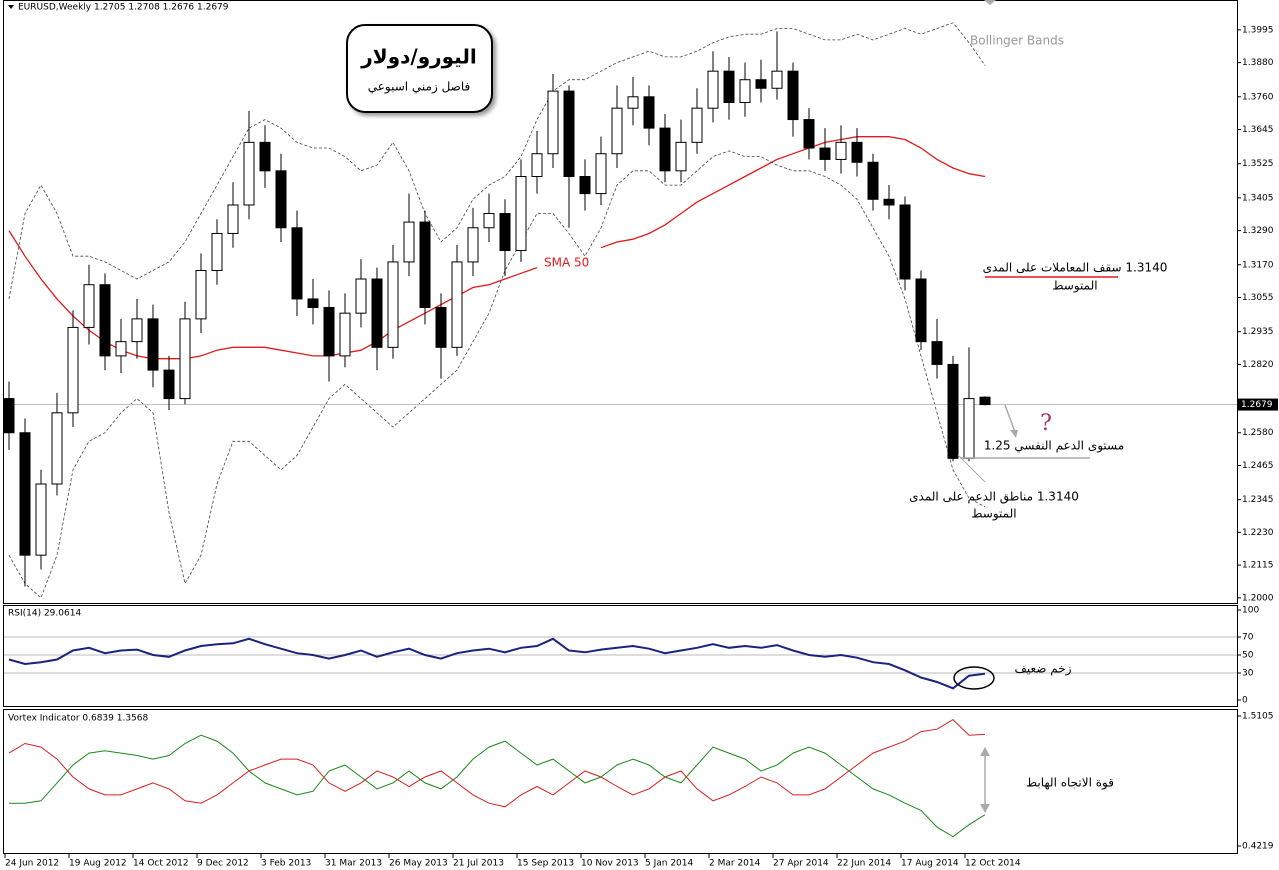  Describe the element at coordinates (1258, 164) in the screenshot. I see `y-tick-label: 1.3525` at that location.